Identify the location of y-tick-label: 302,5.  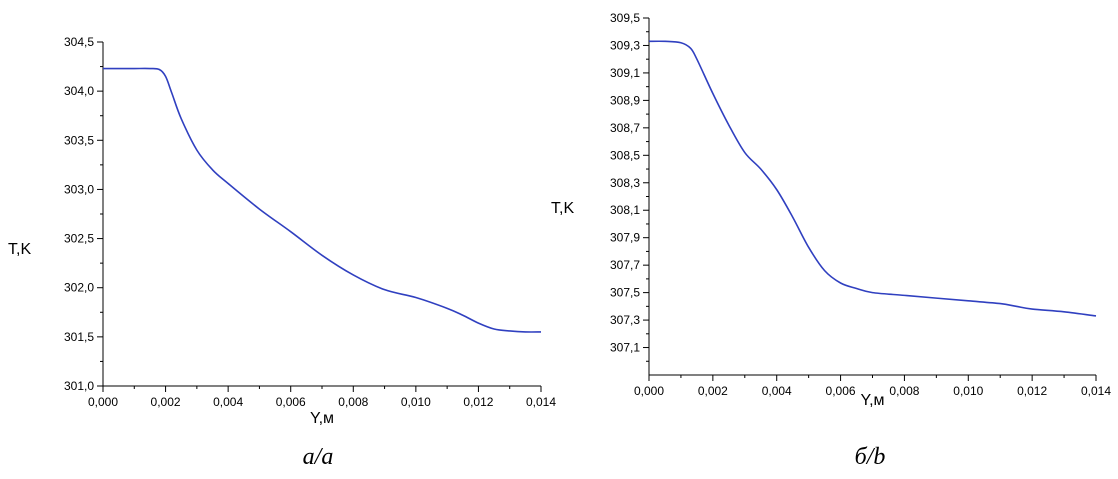
(79, 239).